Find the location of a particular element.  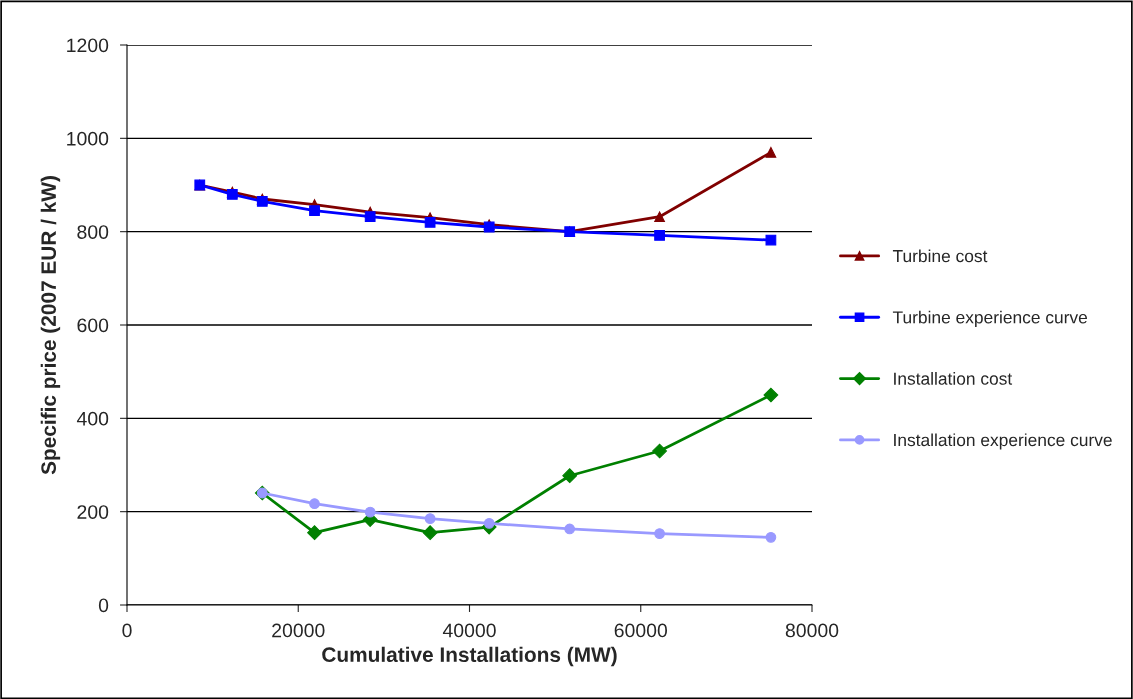

x-tick-label: 40000 is located at coordinates (469, 630).